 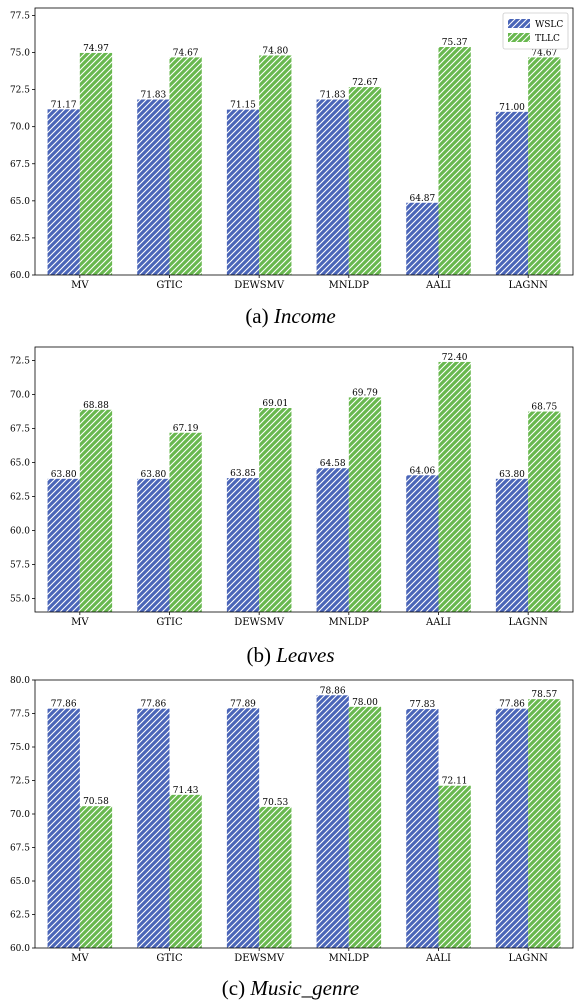 What do you see at coordinates (365, 703) in the screenshot?
I see `value-label-tllc-mnldp: 78.00` at bounding box center [365, 703].